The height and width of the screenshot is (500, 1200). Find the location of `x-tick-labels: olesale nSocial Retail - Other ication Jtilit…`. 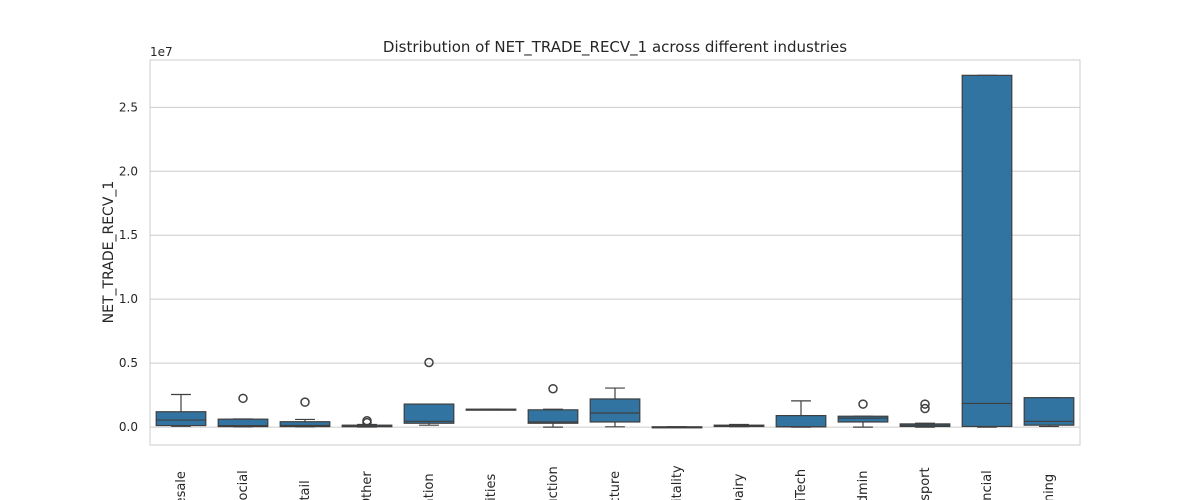

x-tick-labels: olesale nSocial Retail - Other ication Jtilit… is located at coordinates (615, 482).